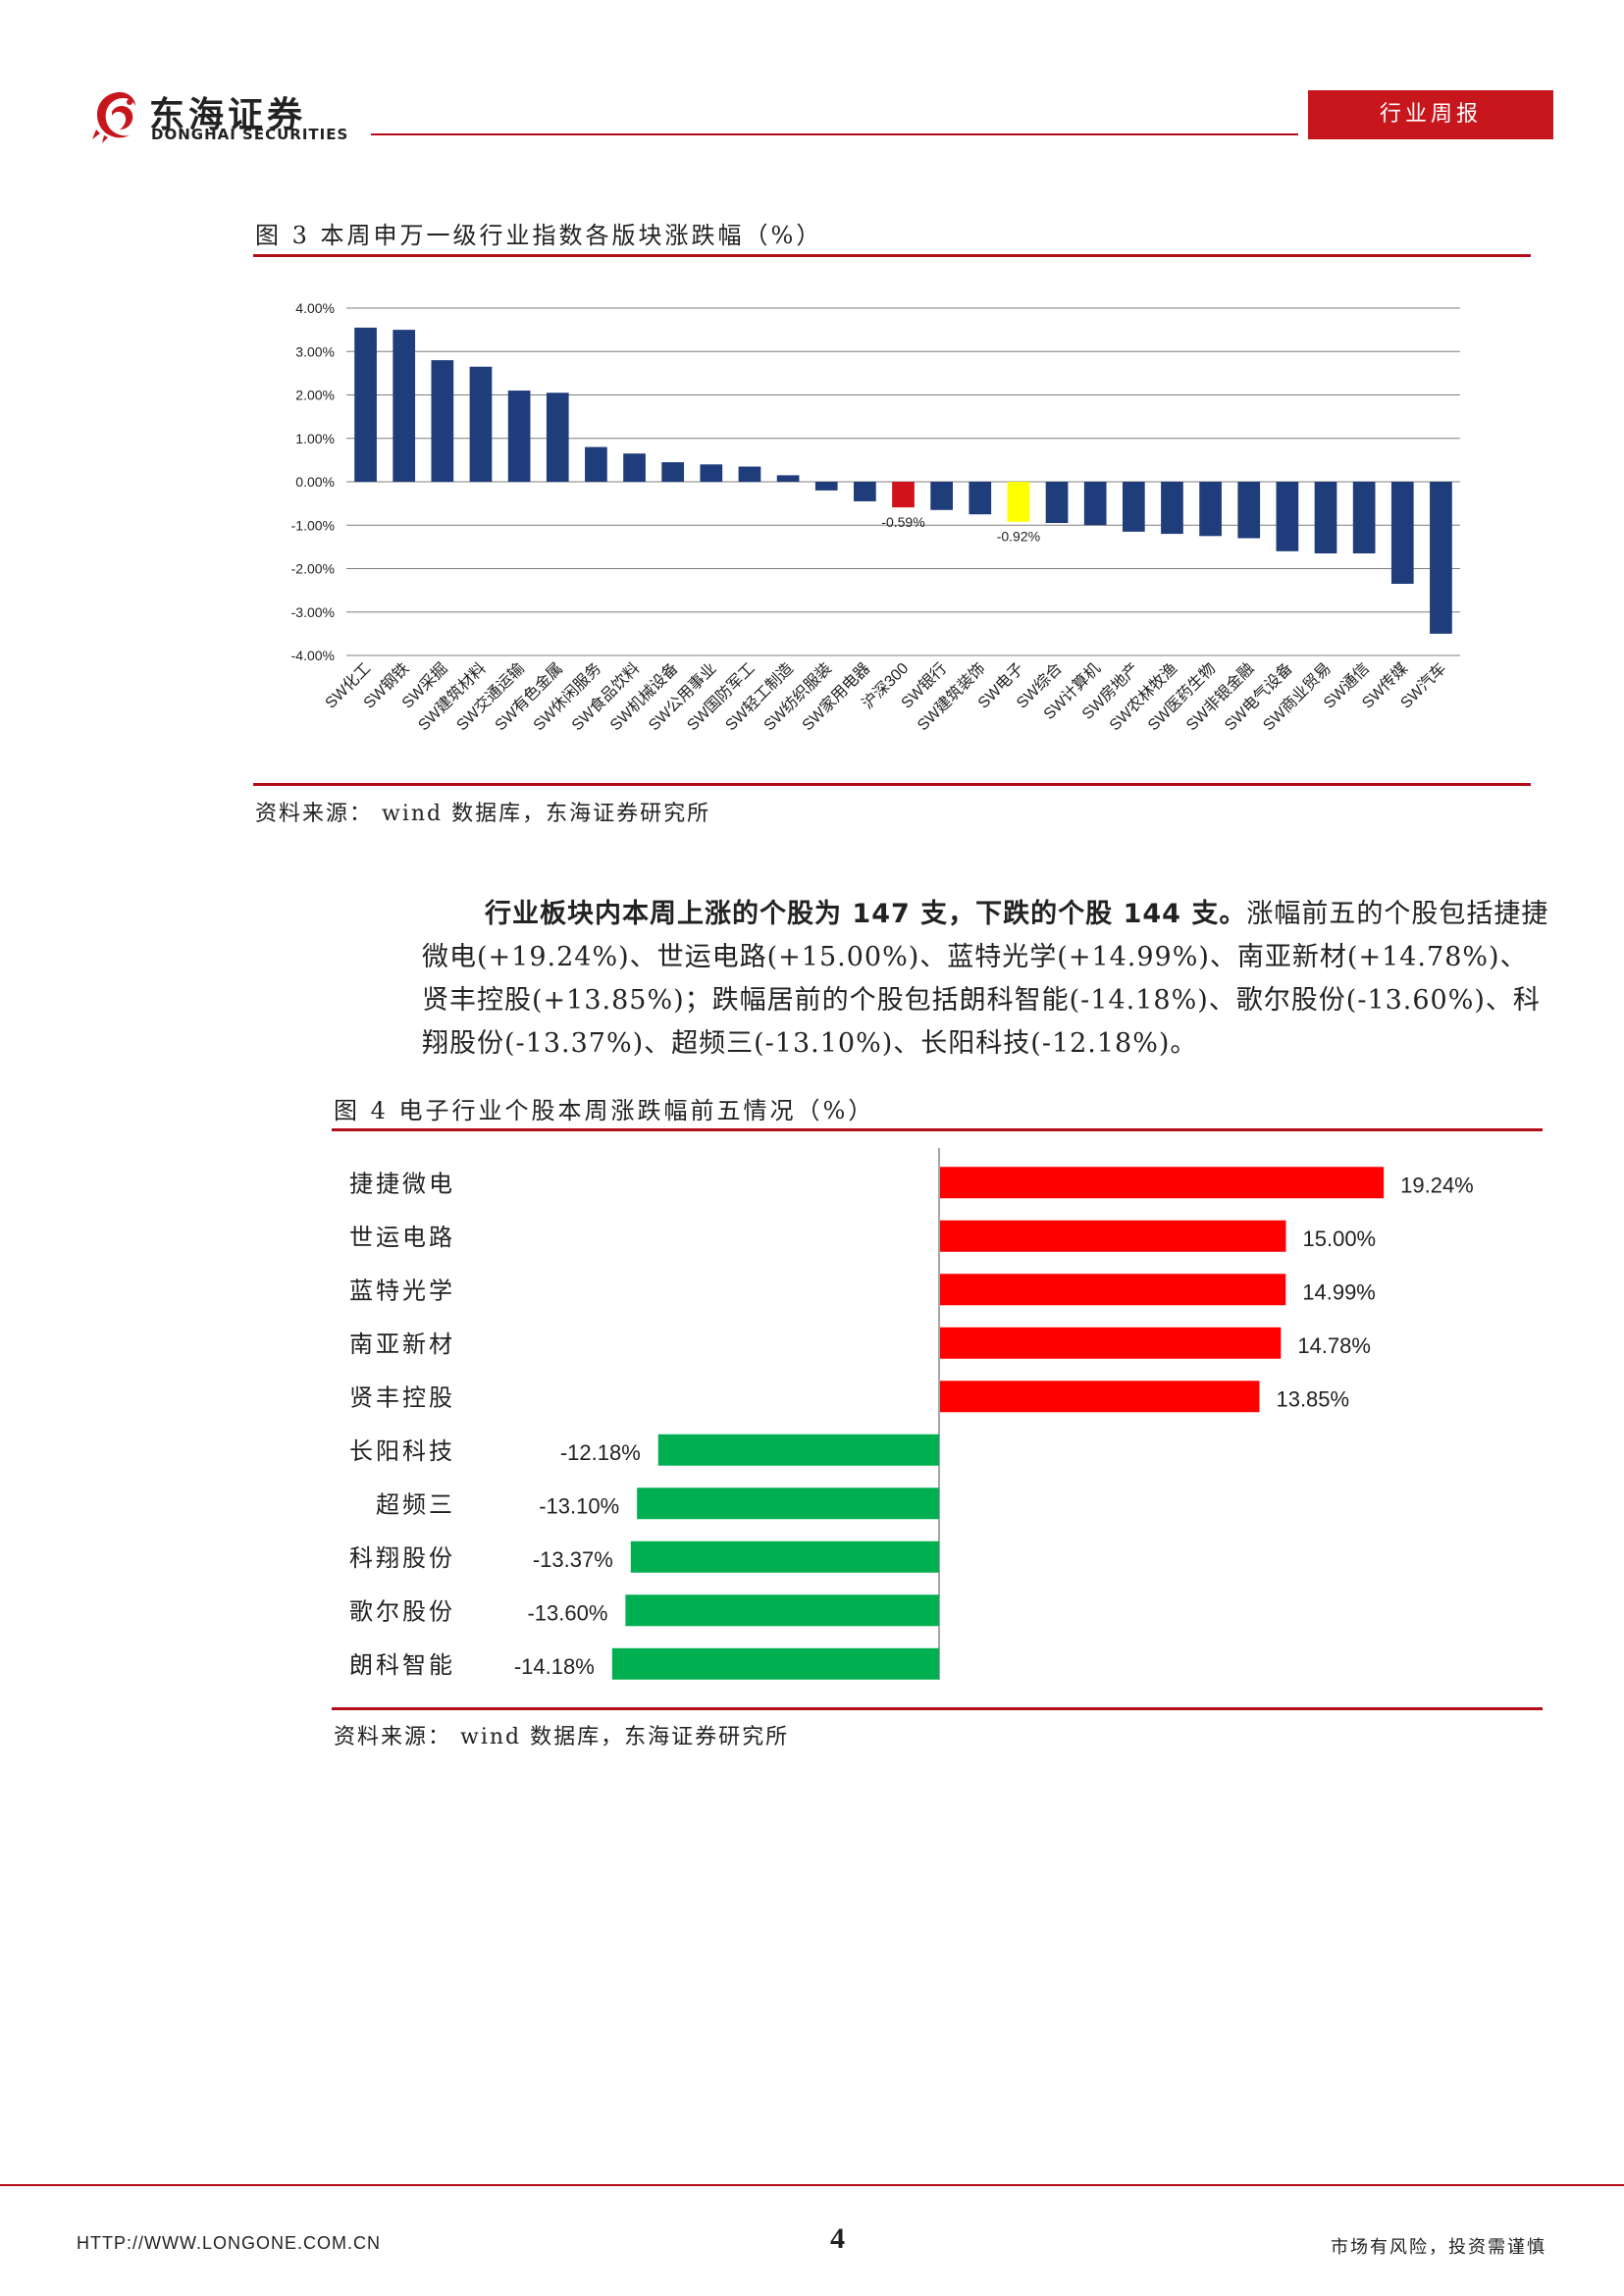 This screenshot has width=1624, height=2296. I want to click on figure3-source: 资料来源： wind 数据库，东海证券研究所, so click(483, 814).